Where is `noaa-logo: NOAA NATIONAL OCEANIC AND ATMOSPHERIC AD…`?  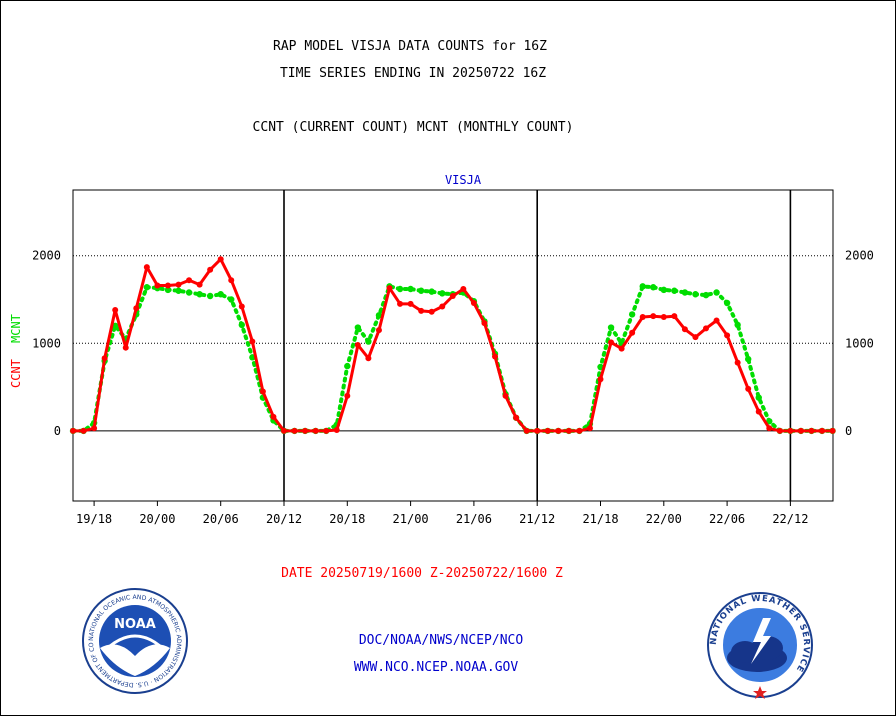
noaa-logo: NOAA NATIONAL OCEANIC AND ATMOSPHERIC AD… is located at coordinates (134, 640).